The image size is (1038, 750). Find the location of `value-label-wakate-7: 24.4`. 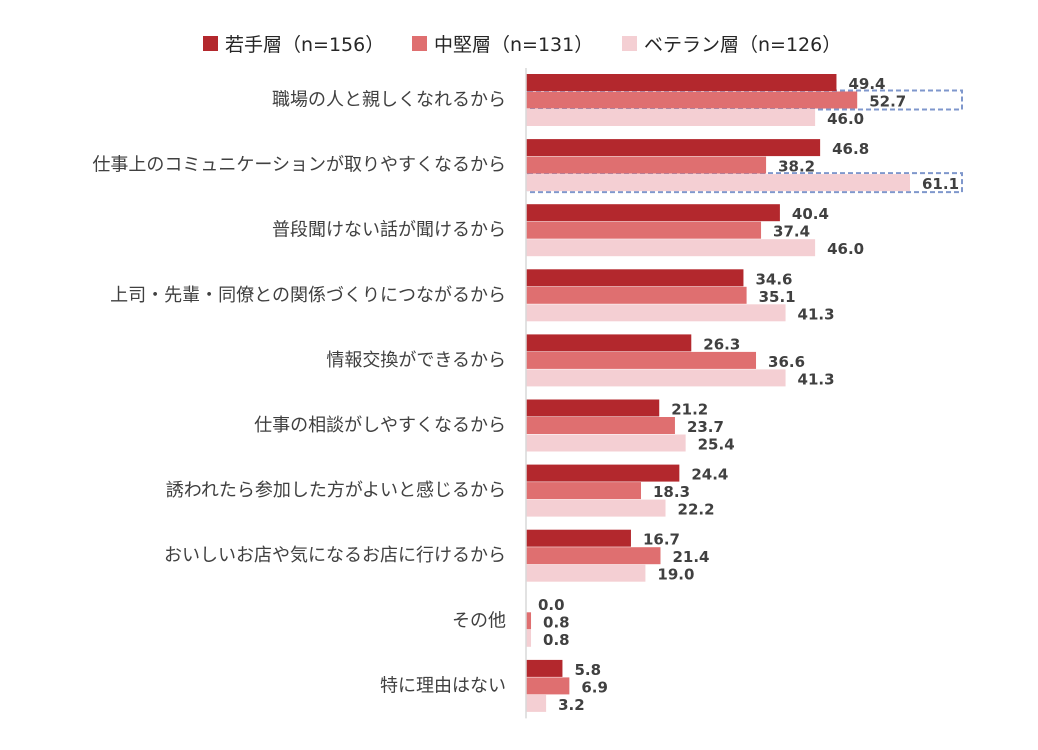

value-label-wakate-7: 24.4 is located at coordinates (709, 475).